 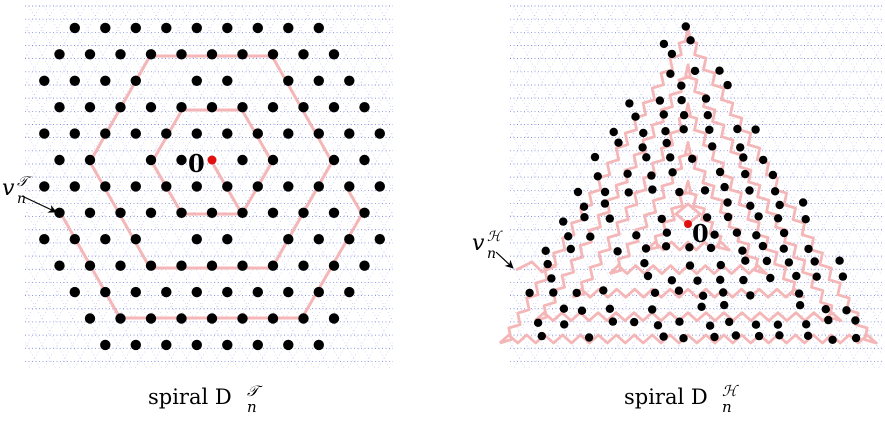 What do you see at coordinates (487, 245) in the screenshot?
I see `vertex-label-hexagonal: v ℋ n` at bounding box center [487, 245].